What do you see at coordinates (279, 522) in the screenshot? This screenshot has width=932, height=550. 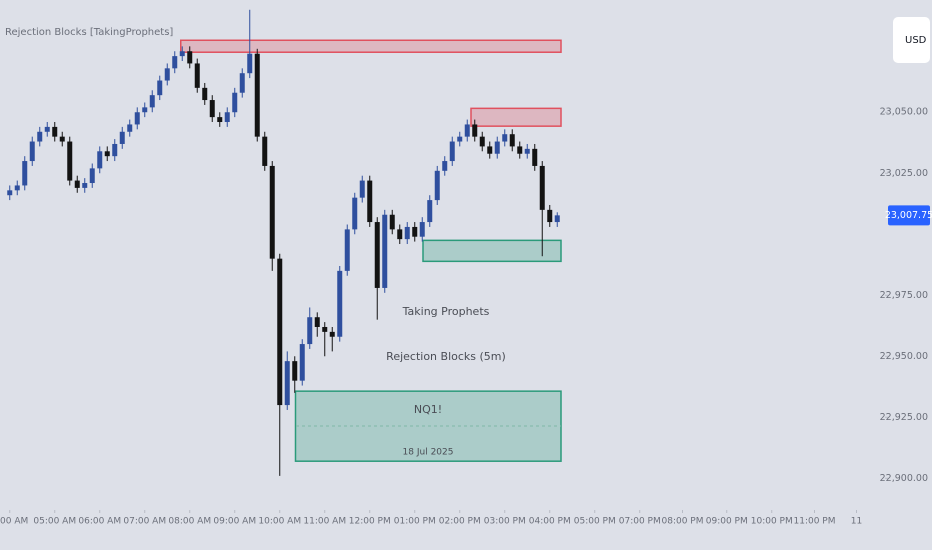 I see `x-tick-label: 10:00 AM` at bounding box center [279, 522].